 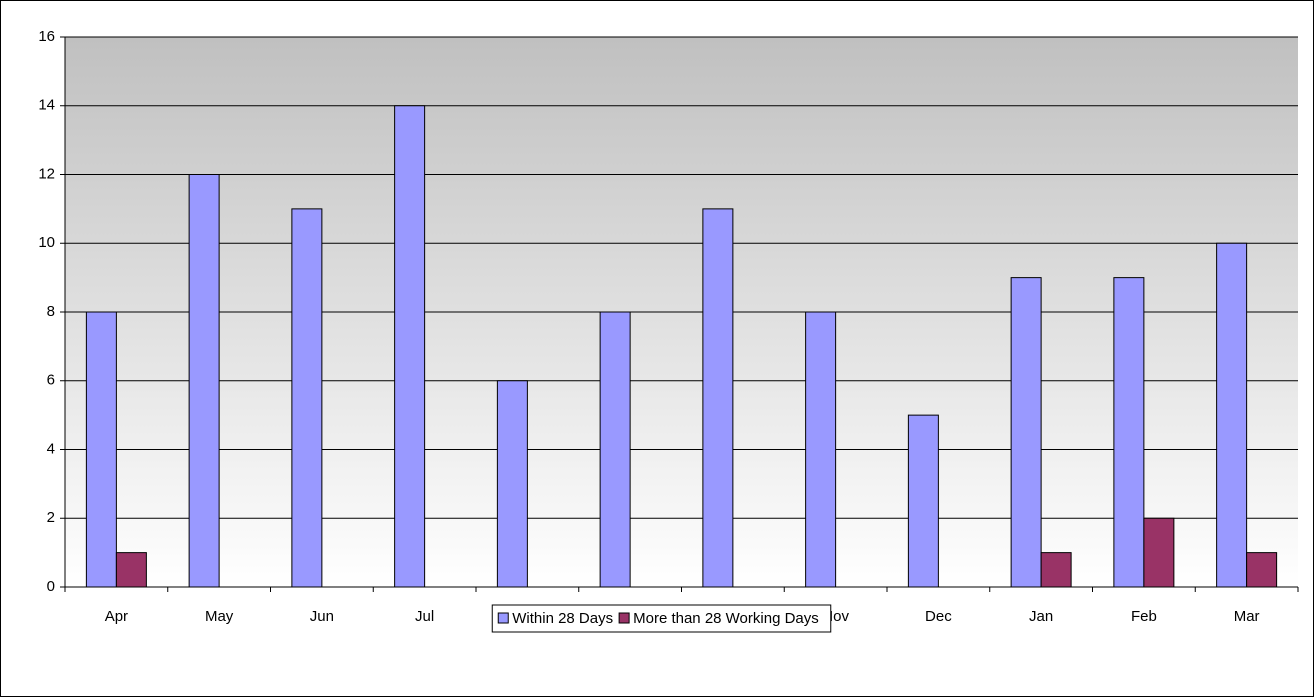 I want to click on legend-box, so click(x=661, y=618).